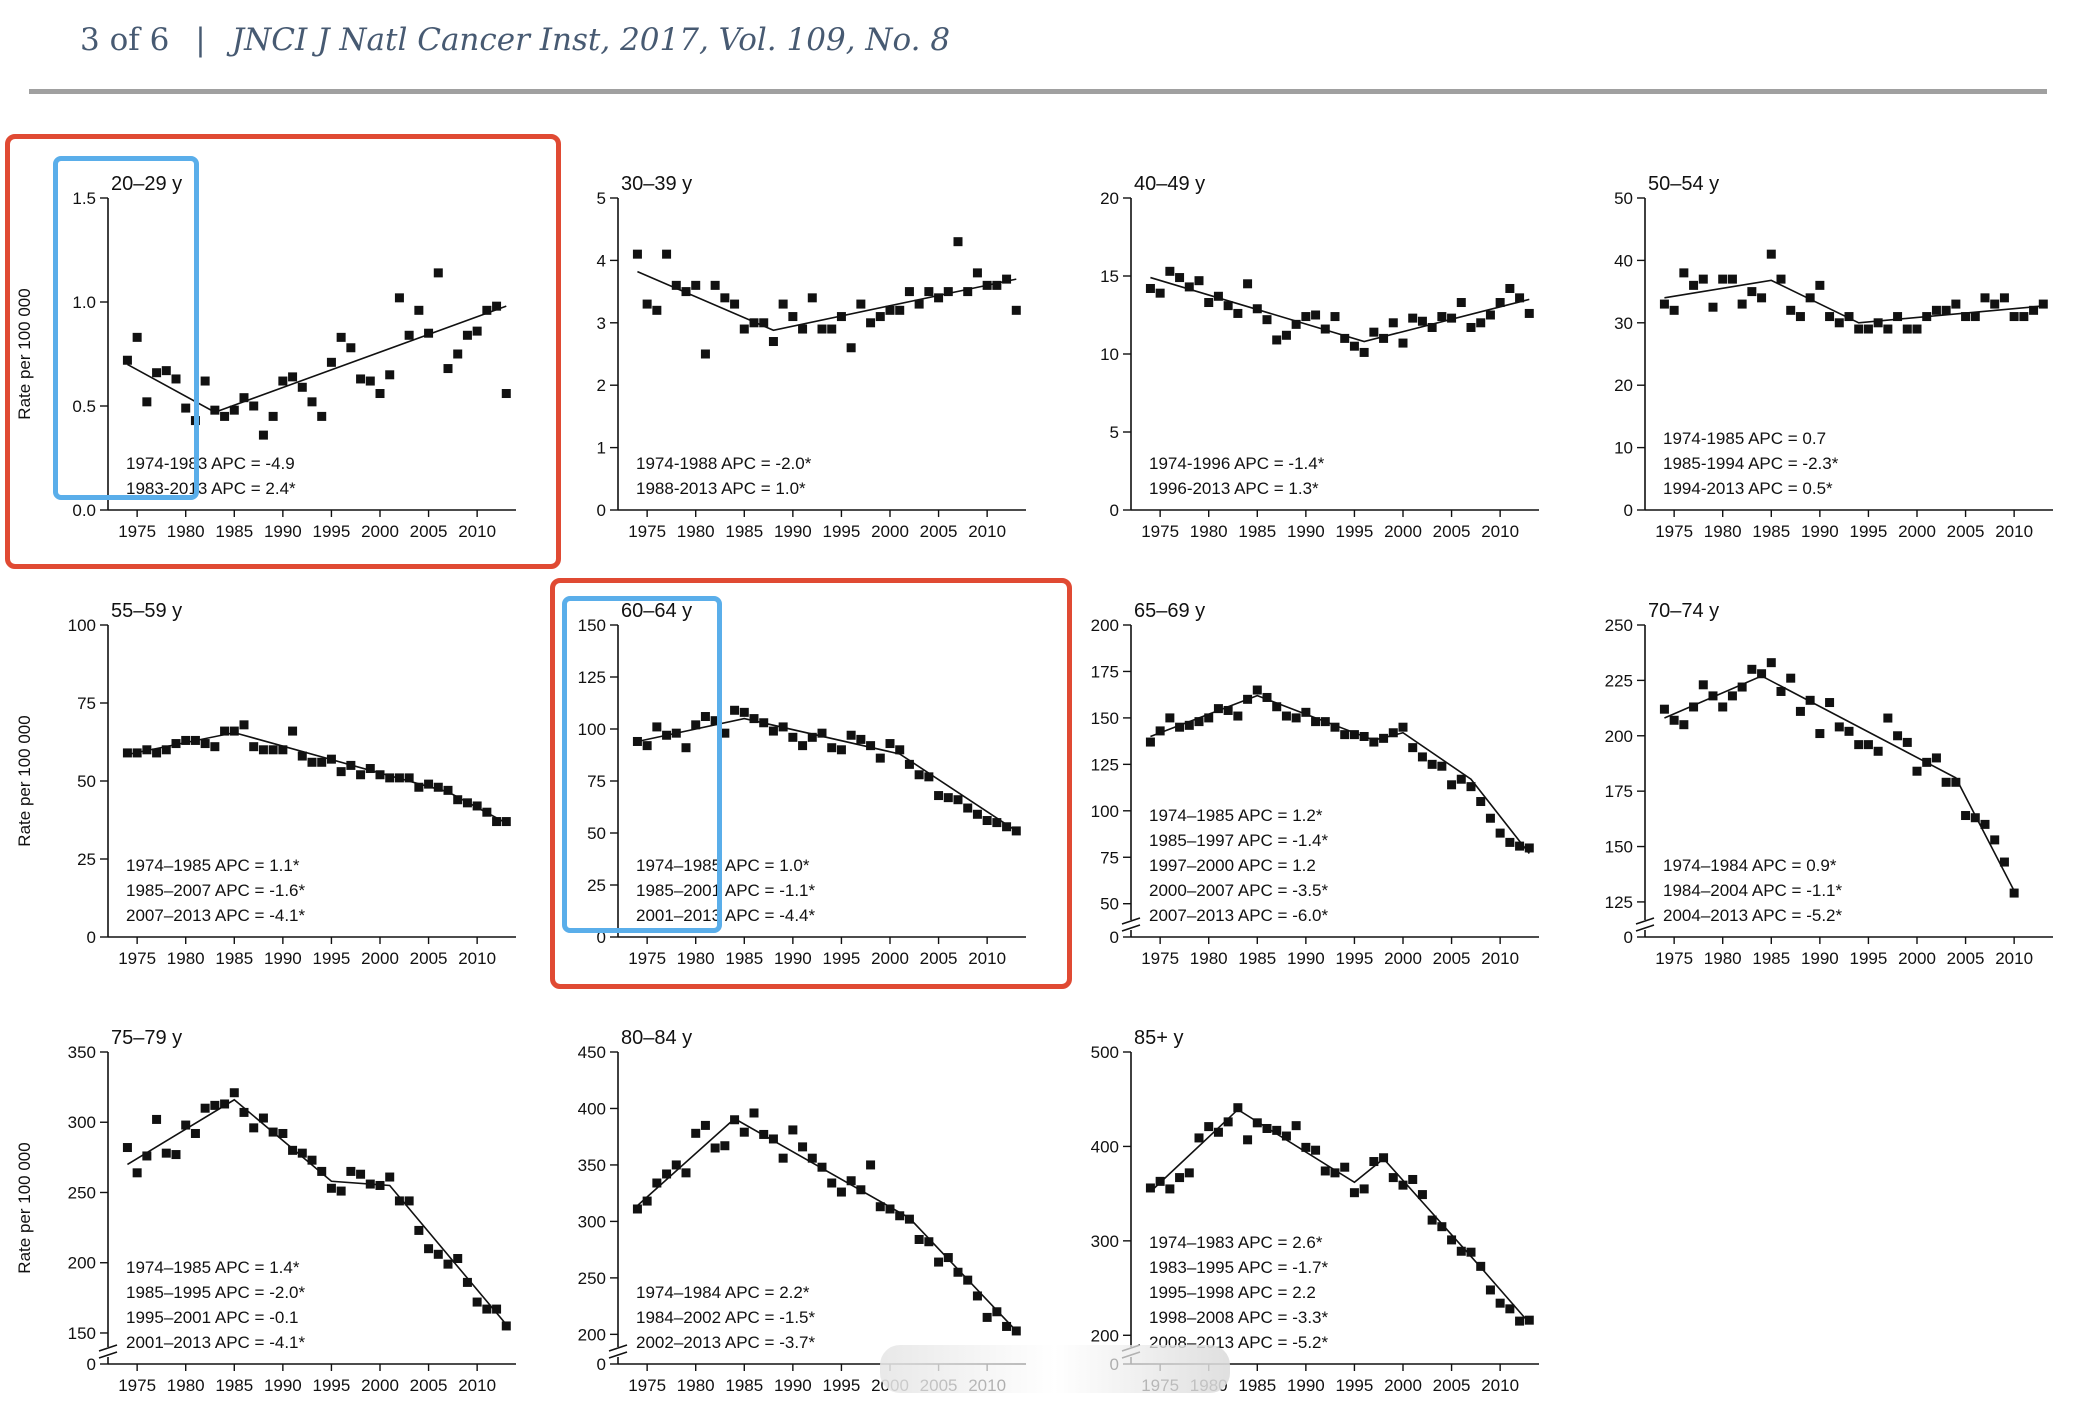 This screenshot has height=1426, width=2100. What do you see at coordinates (656, 1038) in the screenshot?
I see `chart-title: 80–84 y` at bounding box center [656, 1038].